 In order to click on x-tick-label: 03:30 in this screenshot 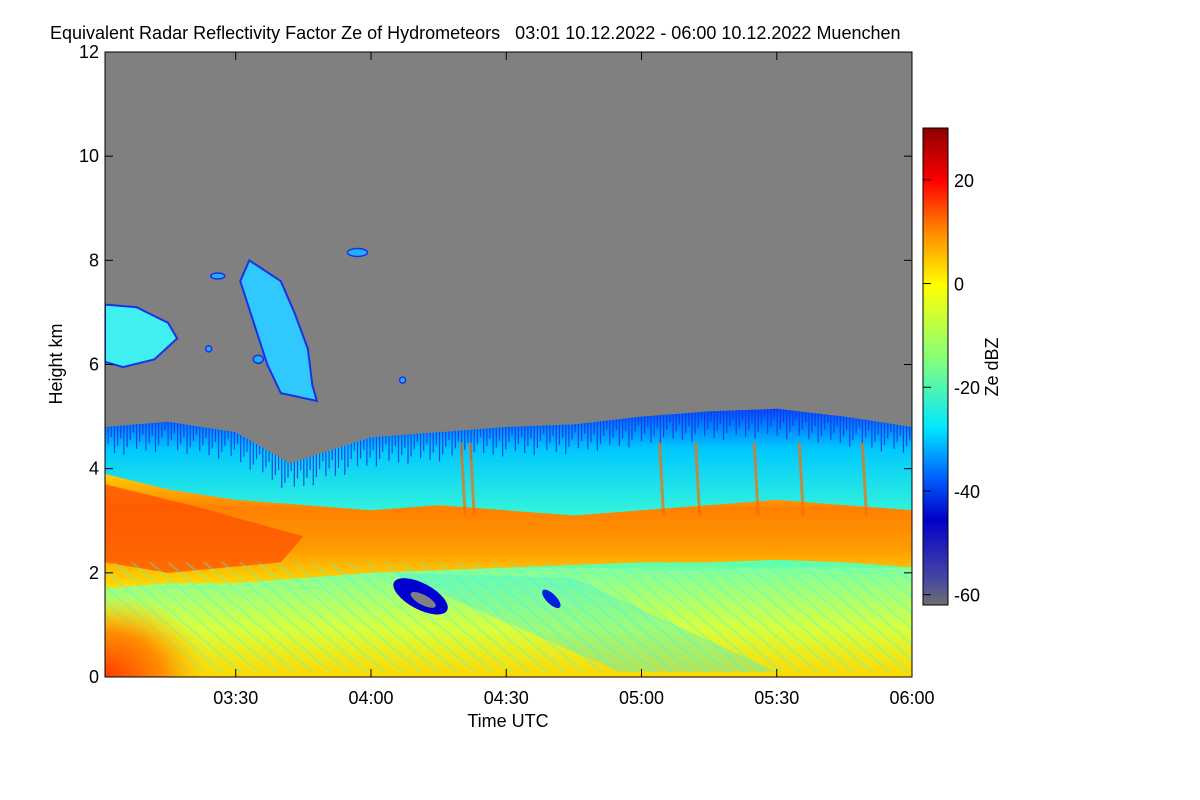, I will do `click(235, 698)`.